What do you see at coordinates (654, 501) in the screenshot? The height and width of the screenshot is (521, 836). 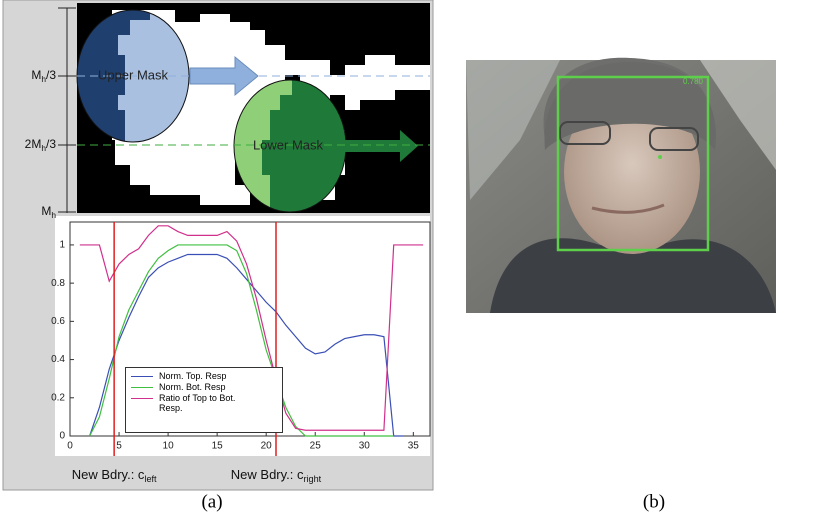 I see `caption-b: (b)` at bounding box center [654, 501].